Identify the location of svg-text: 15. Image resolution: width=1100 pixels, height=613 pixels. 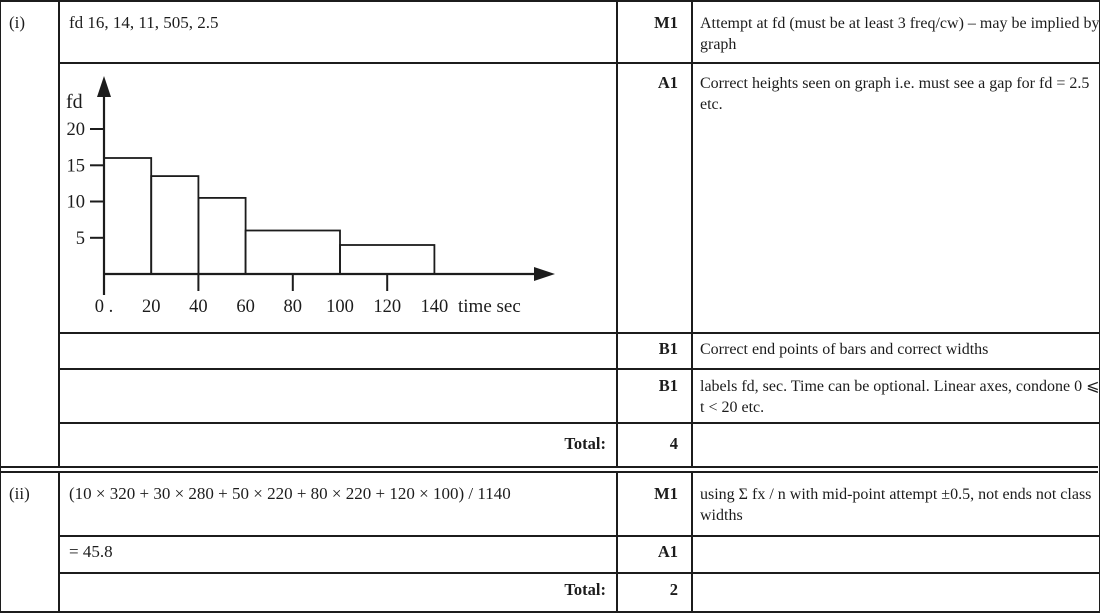
(76, 166).